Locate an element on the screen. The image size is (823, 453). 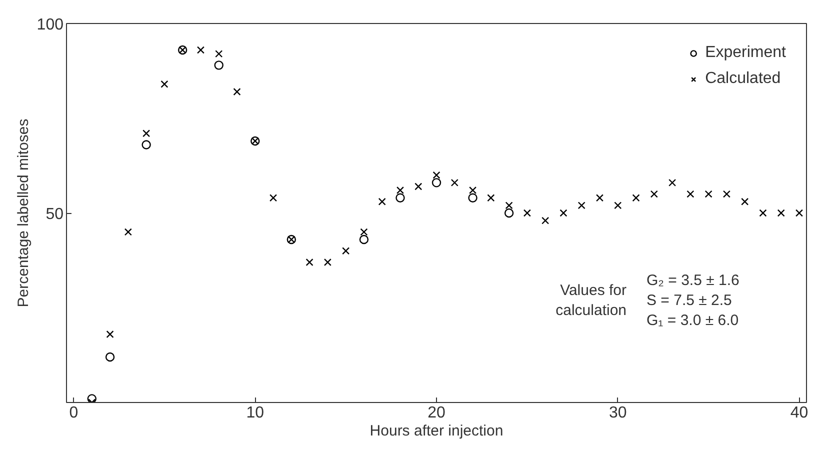
legend-label: Experiment is located at coordinates (745, 53).